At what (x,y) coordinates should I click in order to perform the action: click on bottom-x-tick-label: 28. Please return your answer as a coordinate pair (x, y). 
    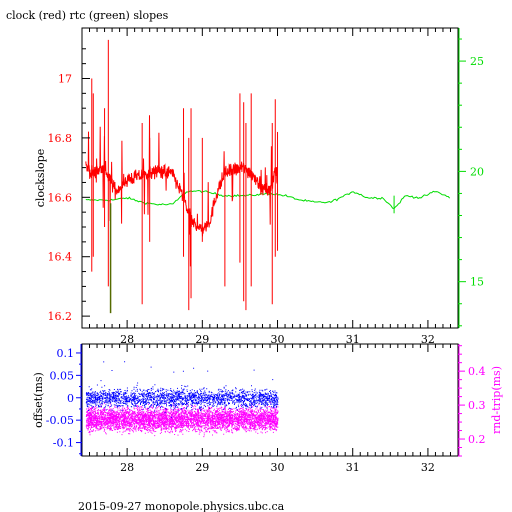
    Looking at the image, I should click on (127, 467).